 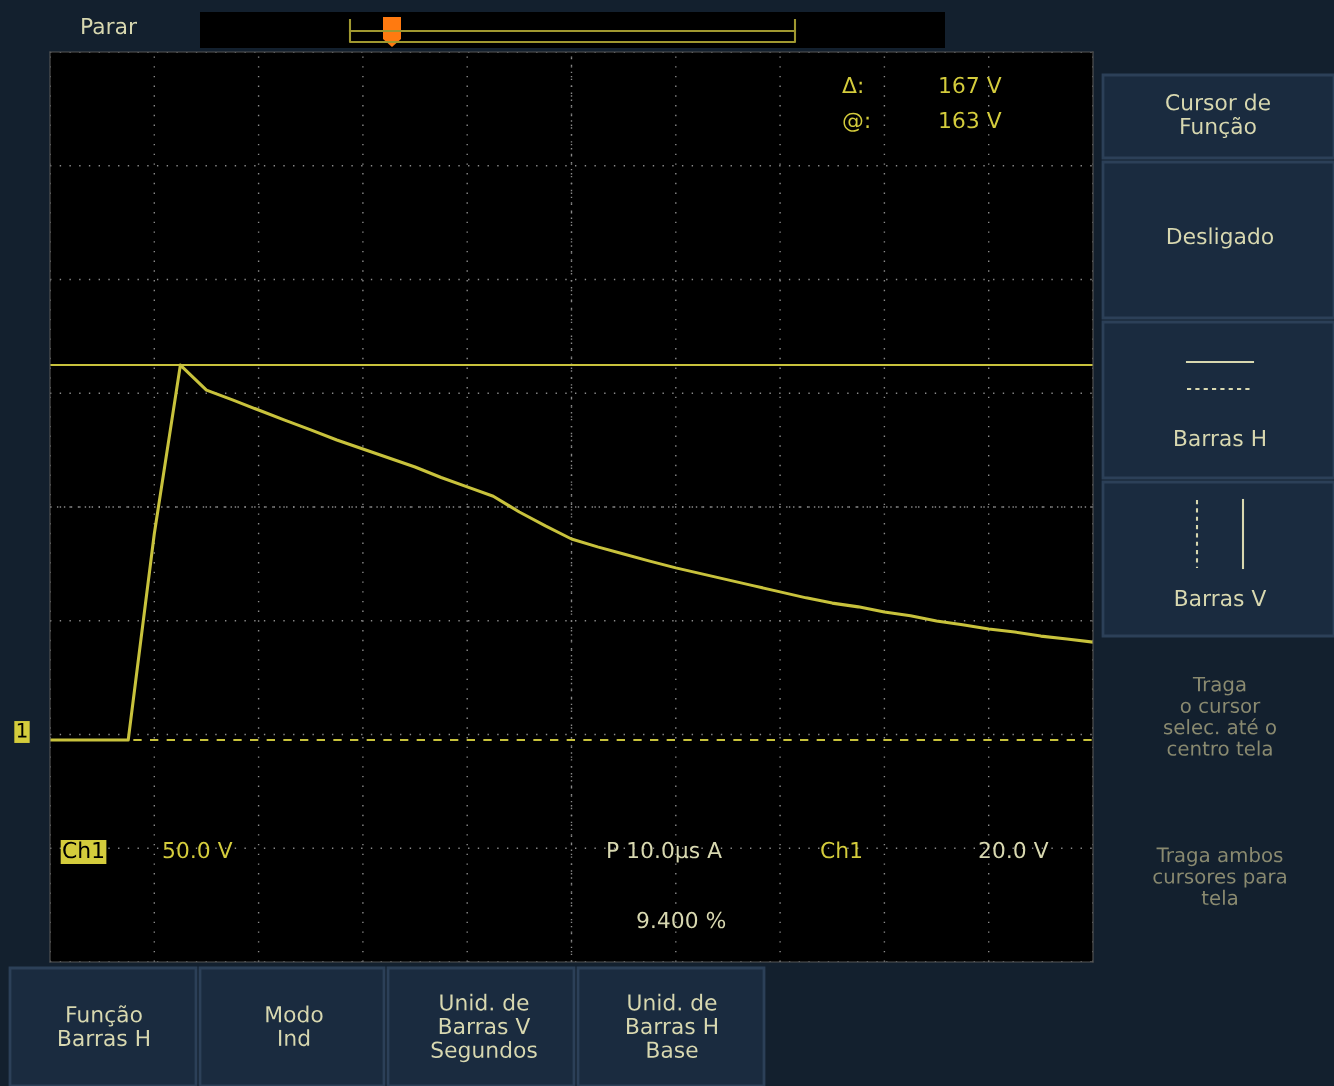 What do you see at coordinates (681, 920) in the screenshot?
I see `text: 9.400 %` at bounding box center [681, 920].